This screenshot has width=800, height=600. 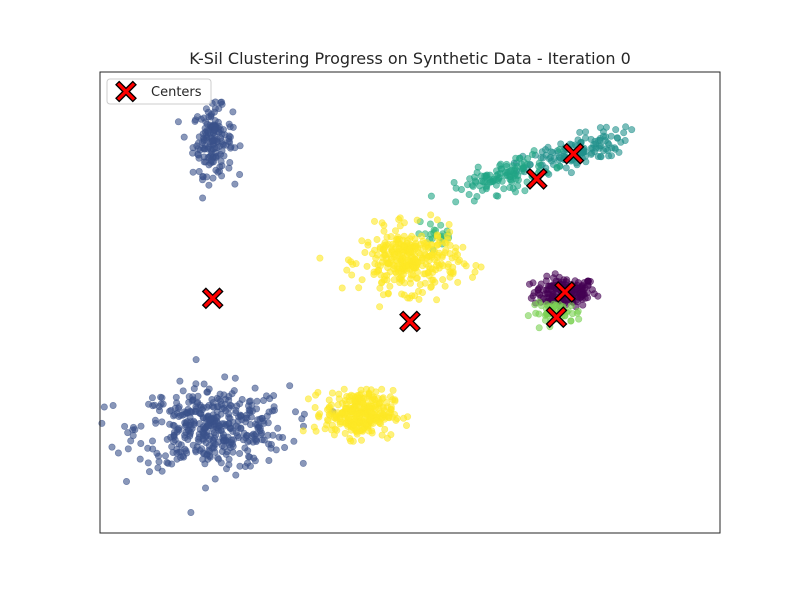 I want to click on legend: Centers, so click(x=159, y=91).